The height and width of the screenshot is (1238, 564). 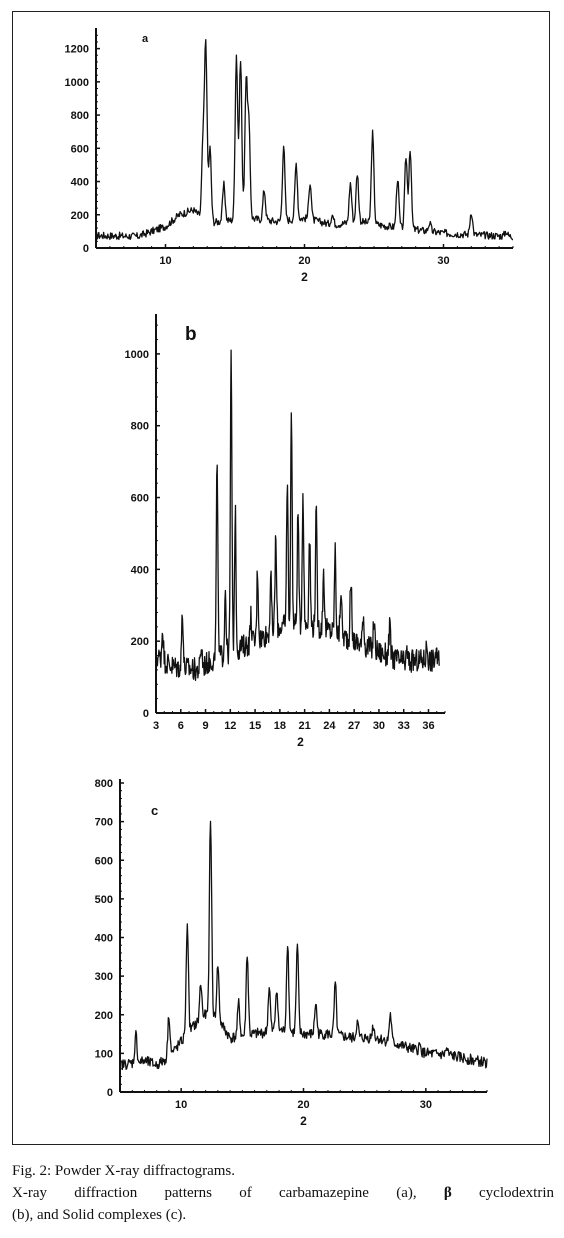 I want to click on x-tick-label: 33, so click(x=404, y=726).